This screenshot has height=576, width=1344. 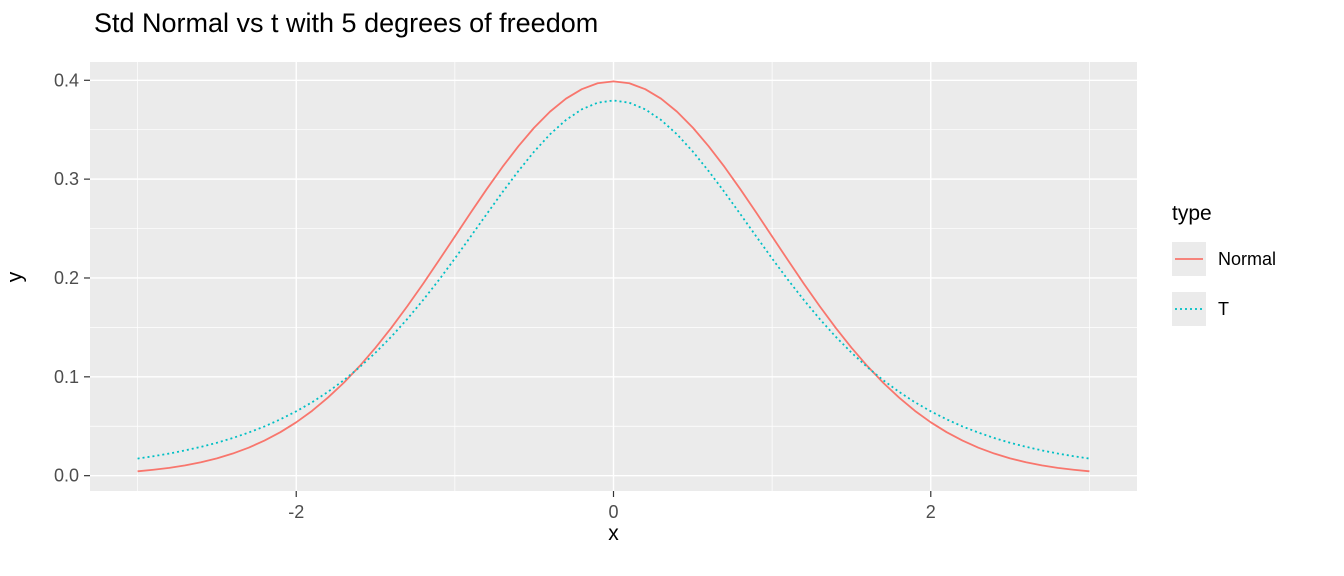 I want to click on legend-label-normal: Normal, so click(x=1247, y=258).